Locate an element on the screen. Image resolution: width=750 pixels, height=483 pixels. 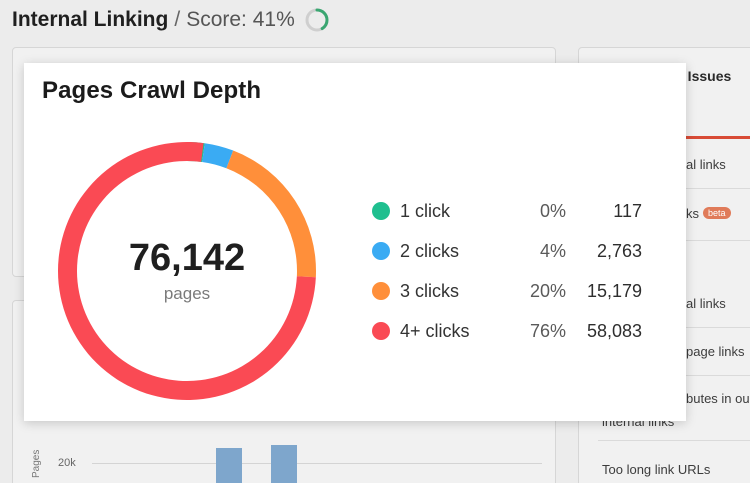
legend-row: 2 clicks 4% 2,763 is located at coordinates (507, 251).